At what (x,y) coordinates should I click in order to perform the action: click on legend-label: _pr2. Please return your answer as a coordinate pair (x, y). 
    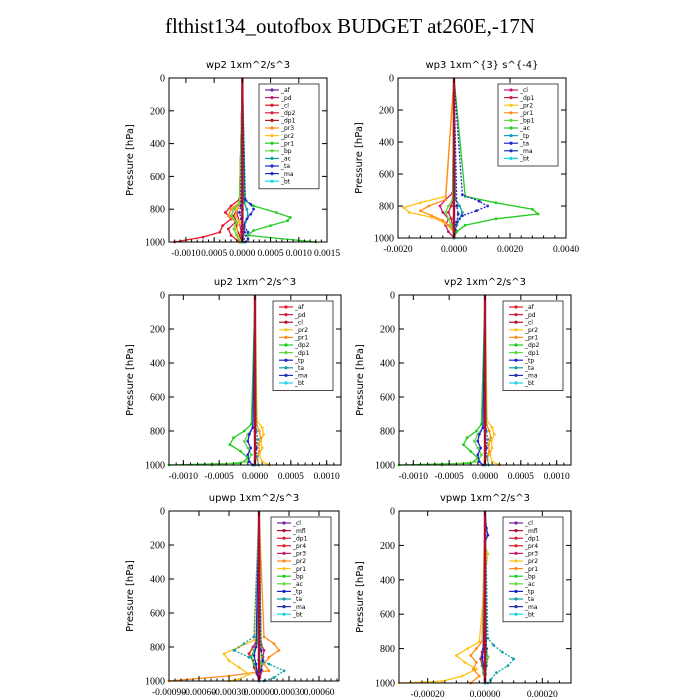
    Looking at the image, I should click on (287, 136).